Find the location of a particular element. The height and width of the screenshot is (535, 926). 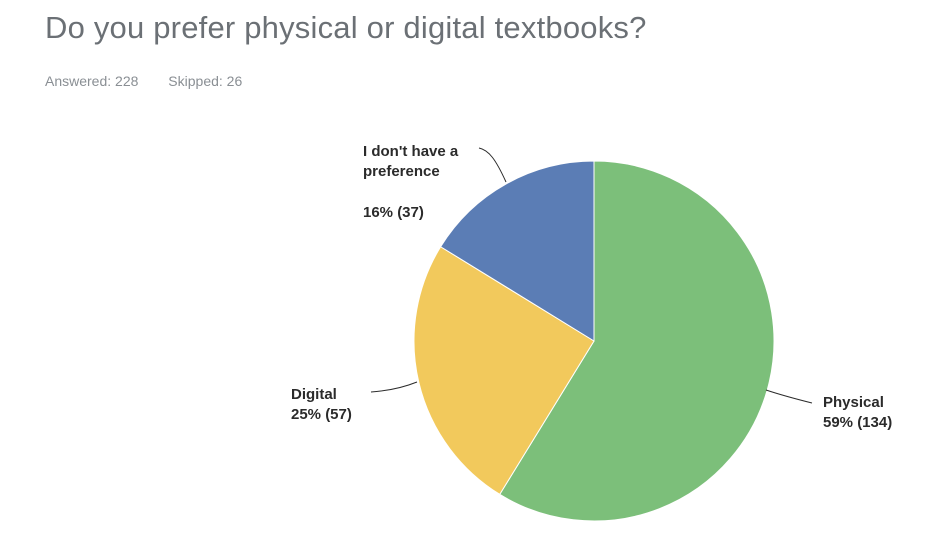

pie-slice-digital is located at coordinates (504, 371).